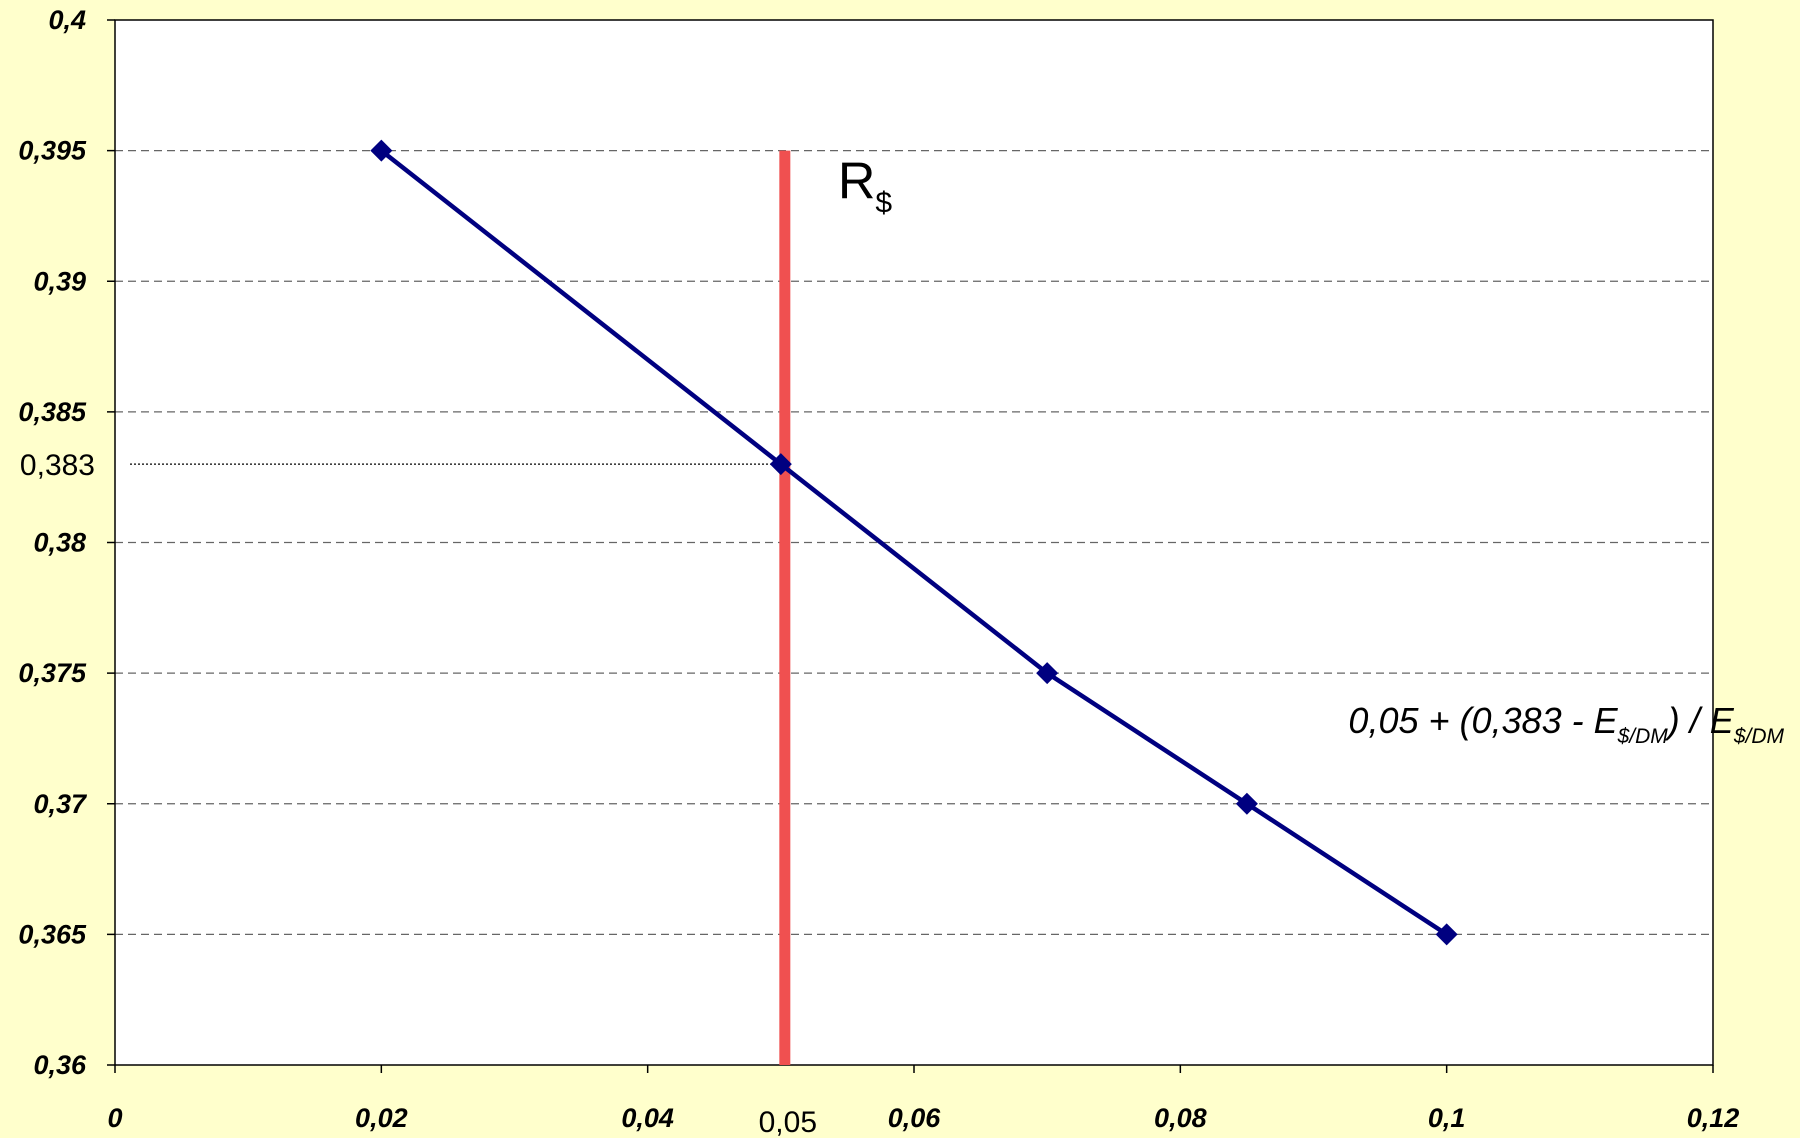  I want to click on x-tick-label: 0,1, so click(1447, 1118).